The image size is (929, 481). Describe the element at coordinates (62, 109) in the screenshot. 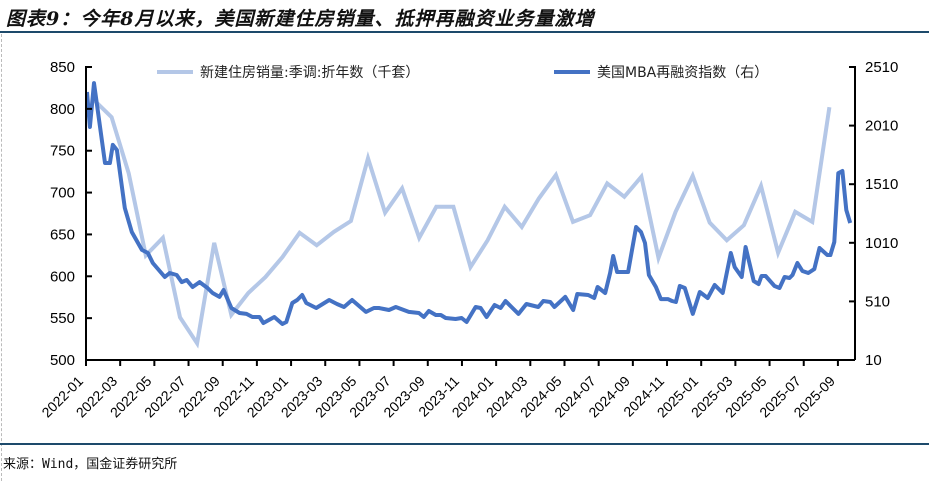

I see `left-y-tick-label: 800` at that location.